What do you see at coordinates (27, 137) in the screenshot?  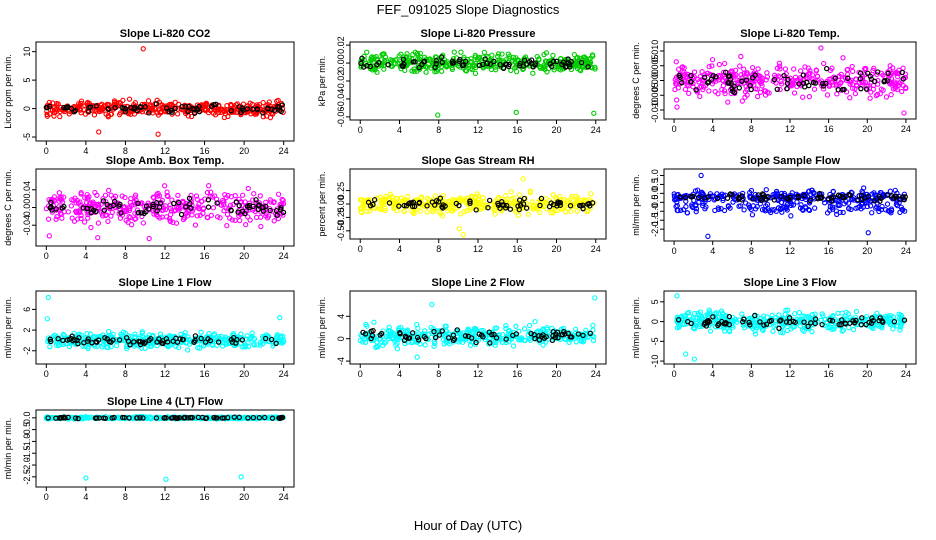 I see `y-tick-label: -5` at bounding box center [27, 137].